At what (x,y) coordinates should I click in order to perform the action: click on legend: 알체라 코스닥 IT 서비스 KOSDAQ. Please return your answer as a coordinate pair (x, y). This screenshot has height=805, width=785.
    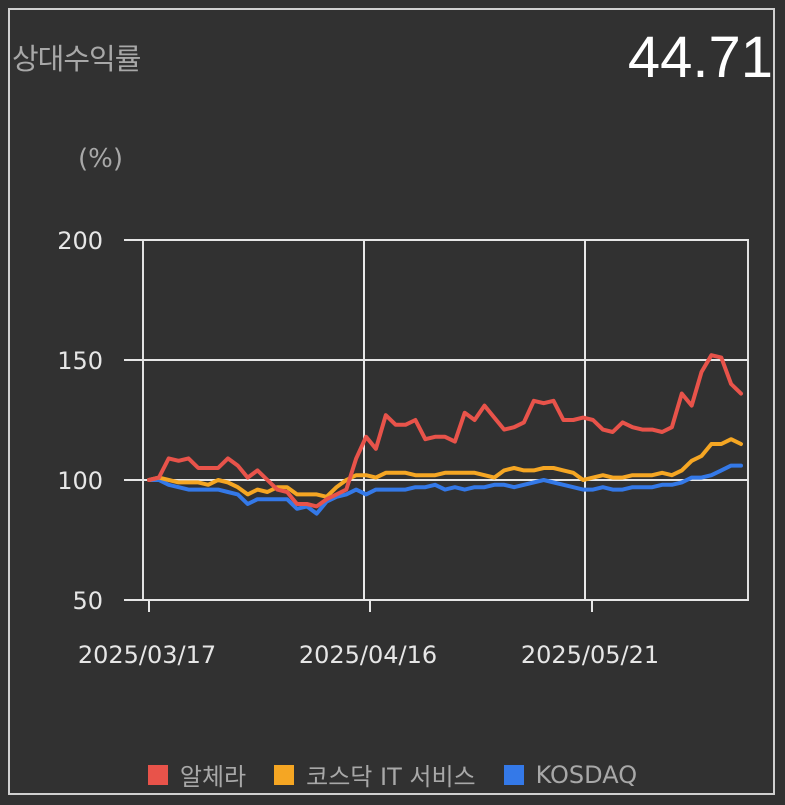
    Looking at the image, I should click on (392, 774).